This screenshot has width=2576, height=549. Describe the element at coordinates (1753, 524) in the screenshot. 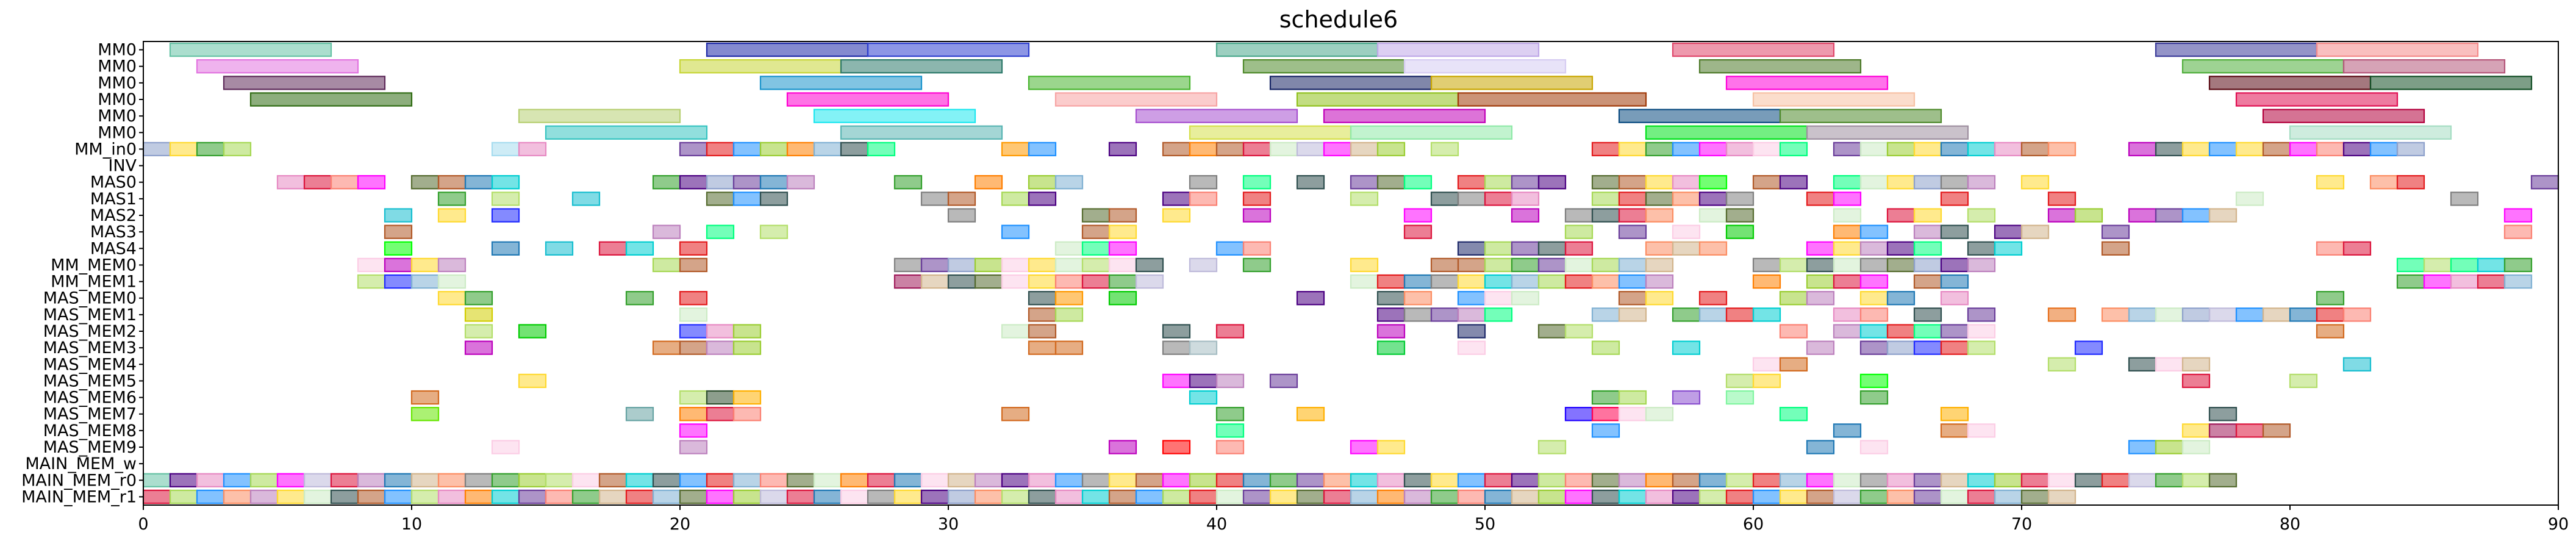

I see `x-tick-label: 60` at that location.